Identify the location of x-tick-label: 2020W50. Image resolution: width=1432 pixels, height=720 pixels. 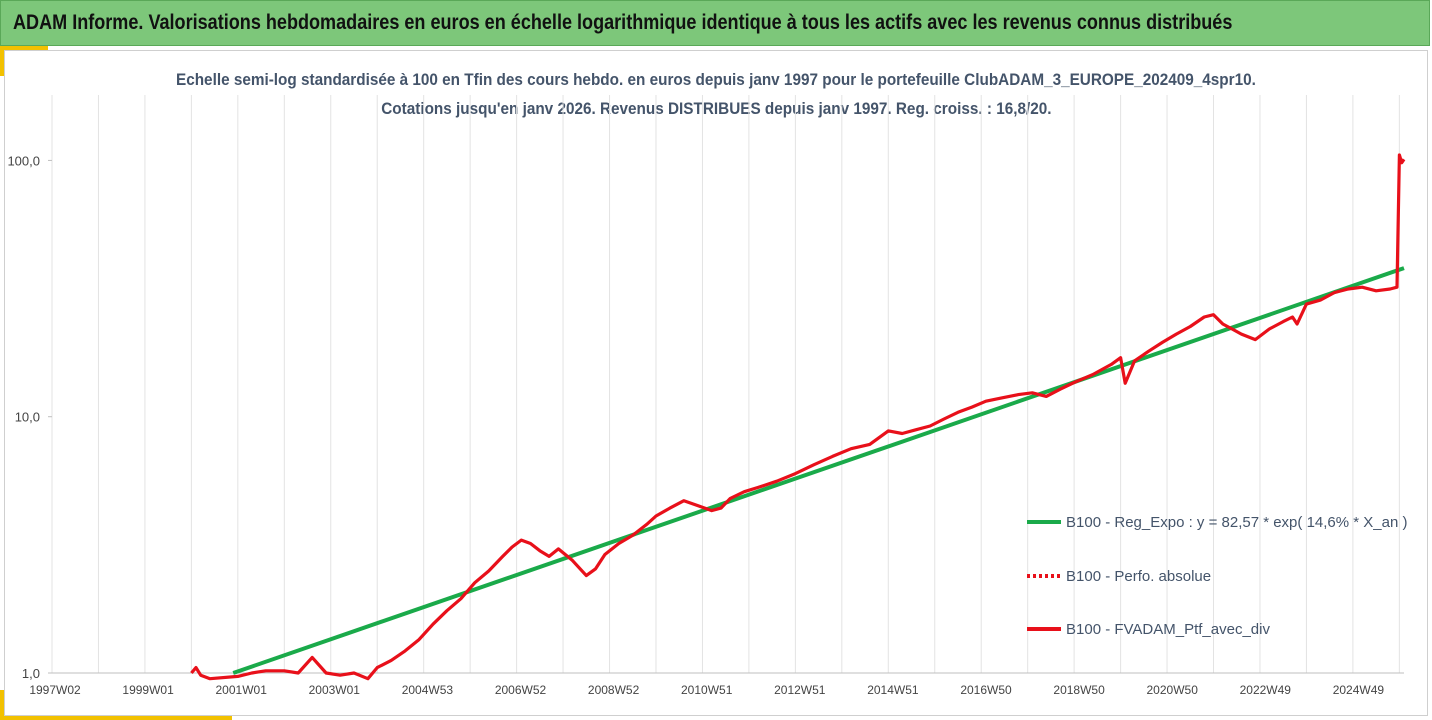
(1173, 690).